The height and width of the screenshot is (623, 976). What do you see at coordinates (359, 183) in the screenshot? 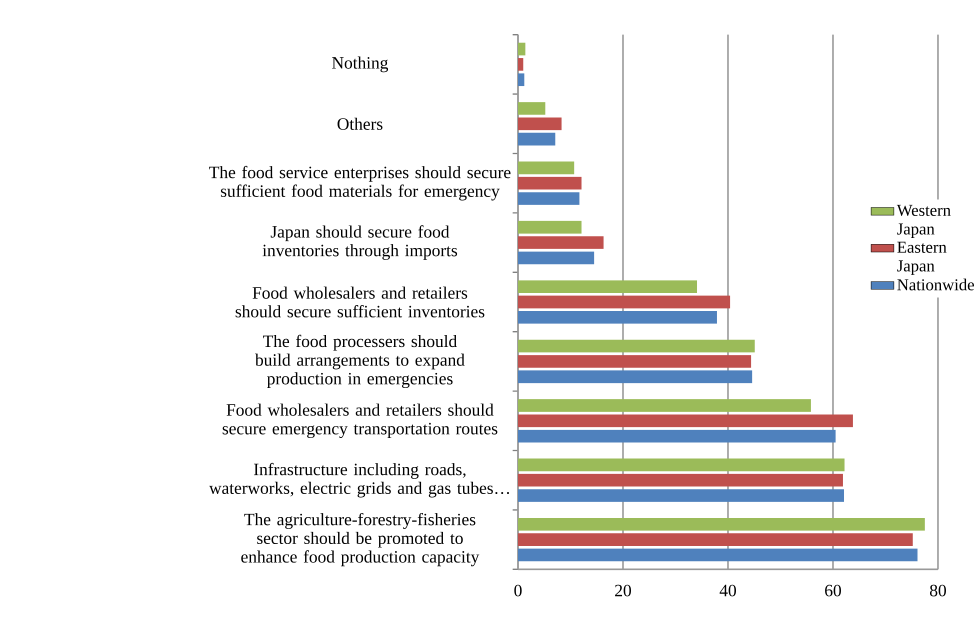
I see `y-tick-label: The food service enterprises should secure sufficient food materials for emergency` at bounding box center [359, 183].